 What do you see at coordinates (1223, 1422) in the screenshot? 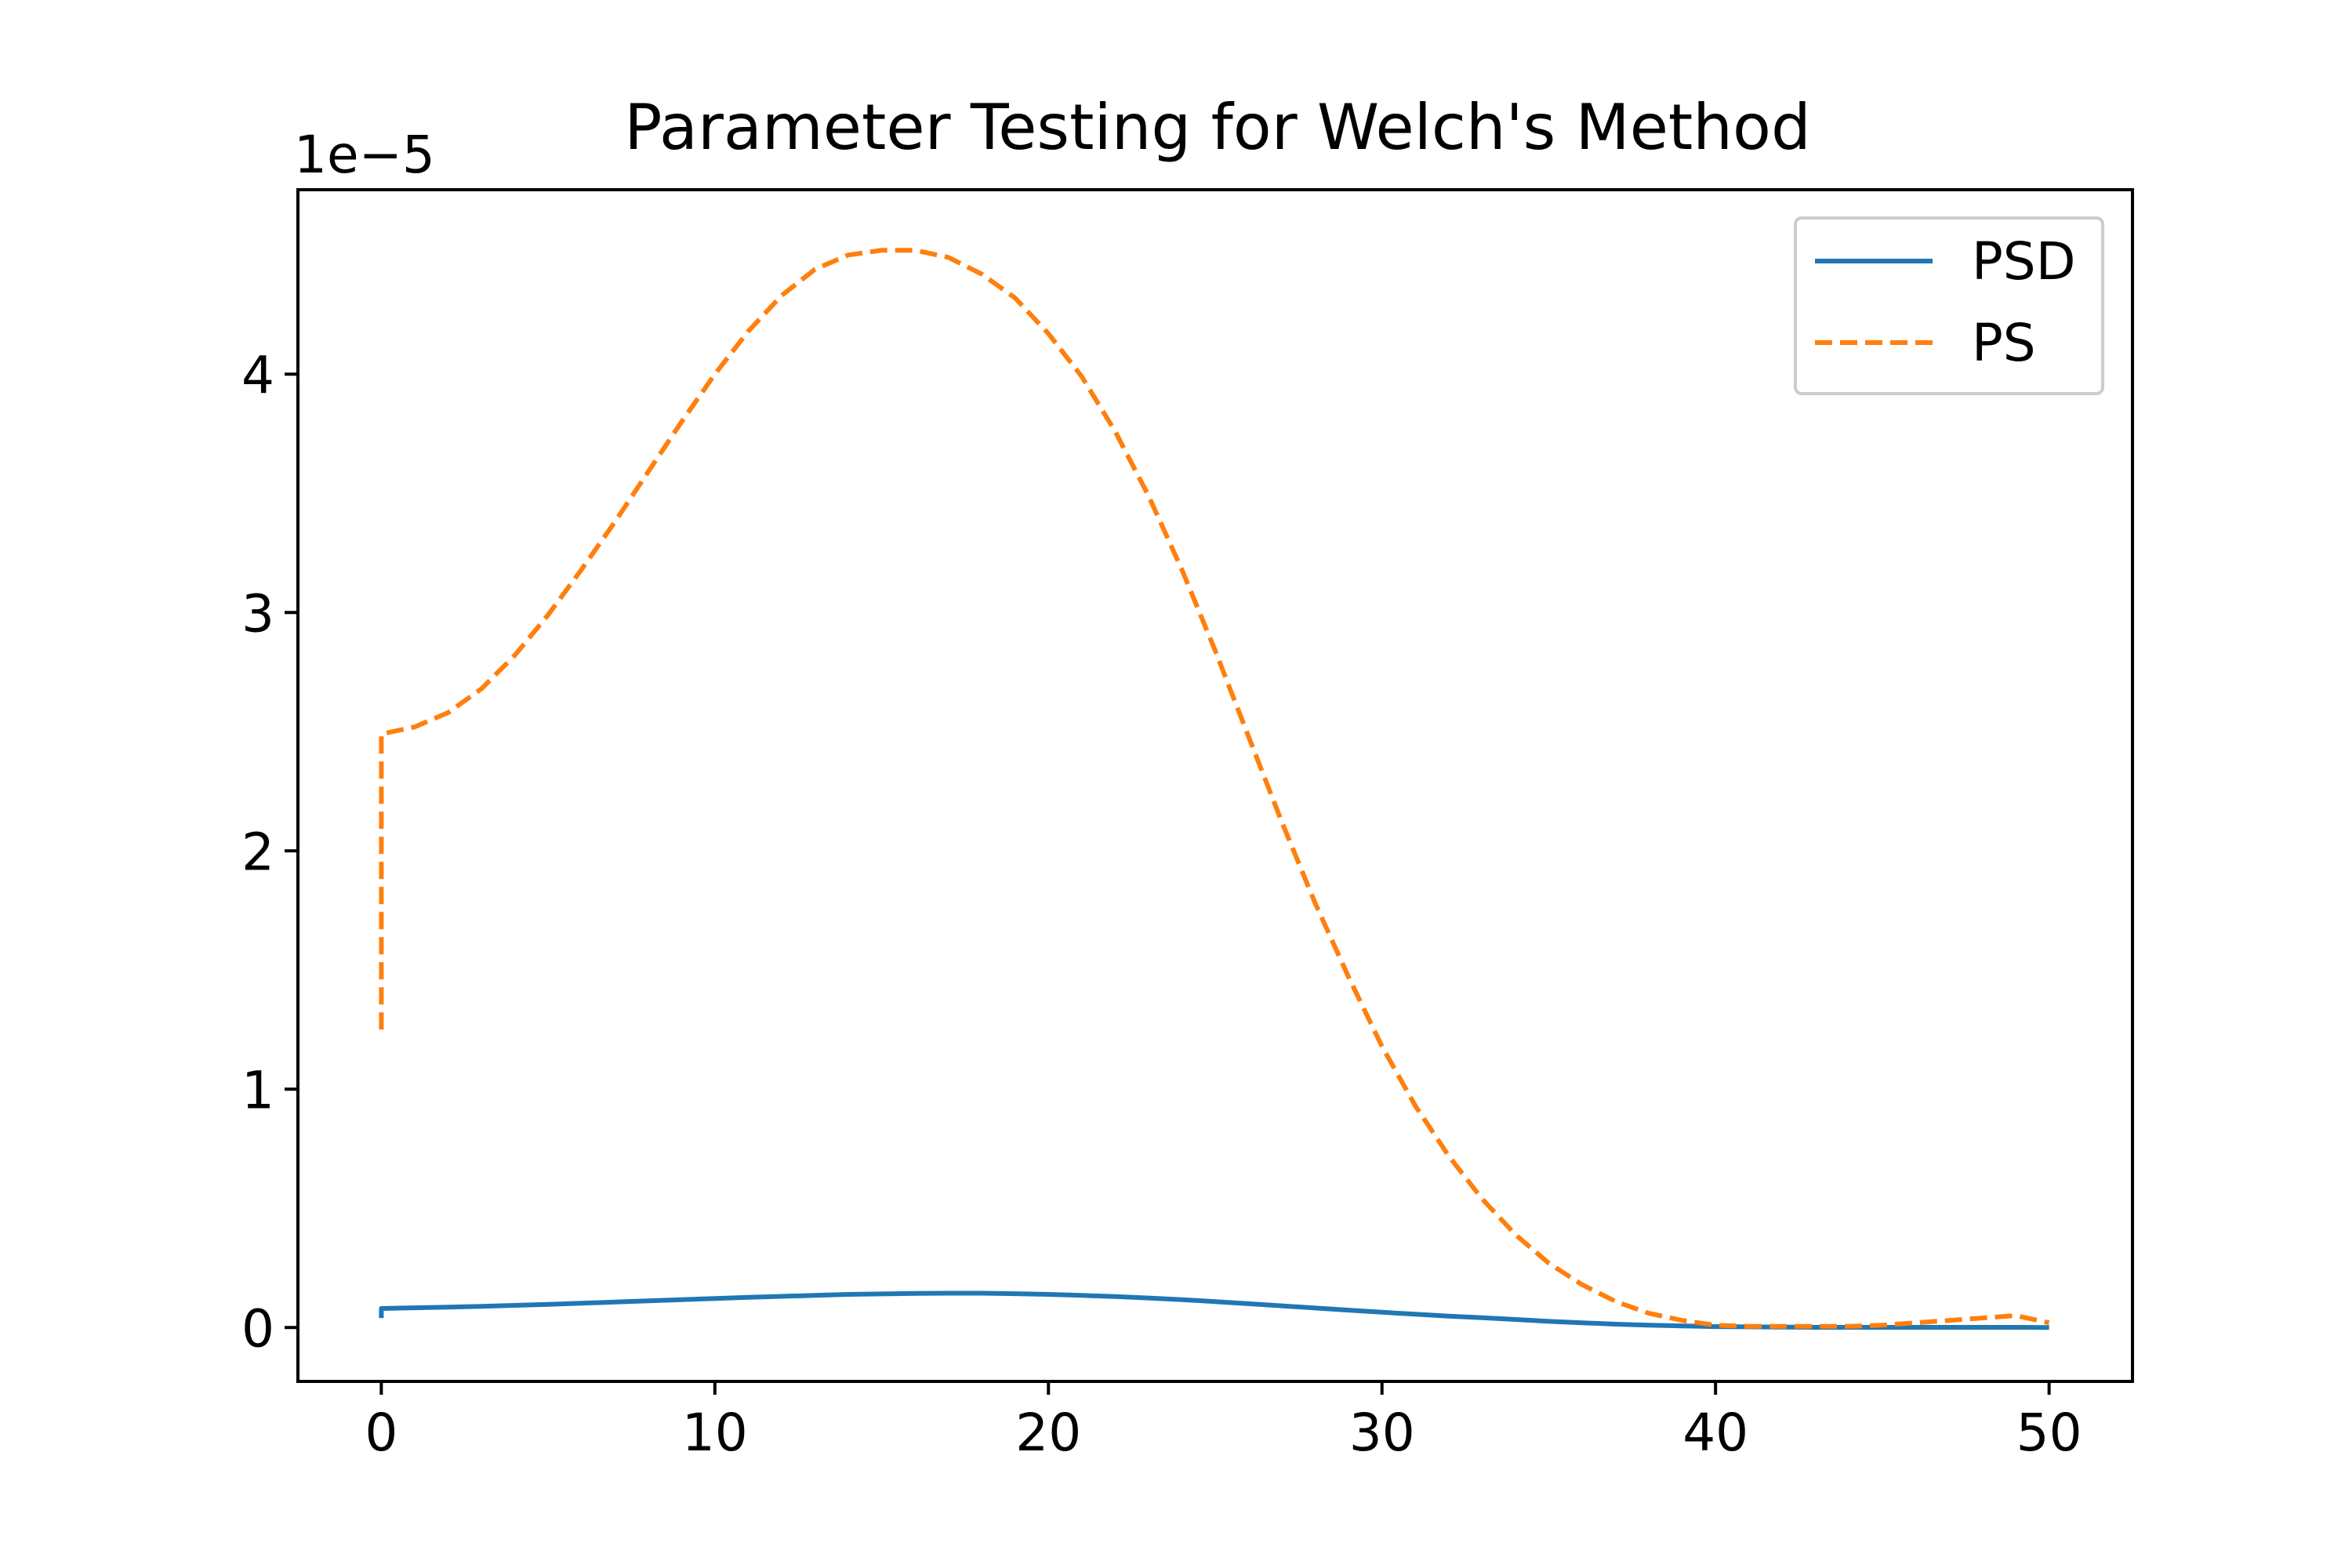
I see `x-axis: 0 10 20 30 40 50` at bounding box center [1223, 1422].